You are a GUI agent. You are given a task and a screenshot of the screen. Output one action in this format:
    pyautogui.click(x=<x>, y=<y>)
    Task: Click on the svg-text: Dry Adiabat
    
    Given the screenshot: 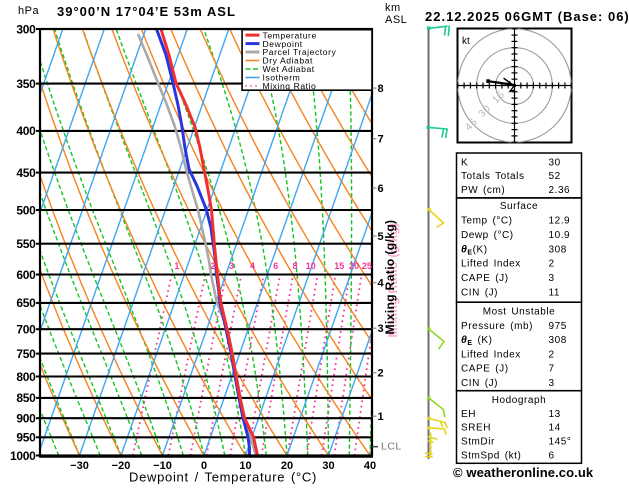 What is the action you would take?
    pyautogui.click(x=288, y=61)
    